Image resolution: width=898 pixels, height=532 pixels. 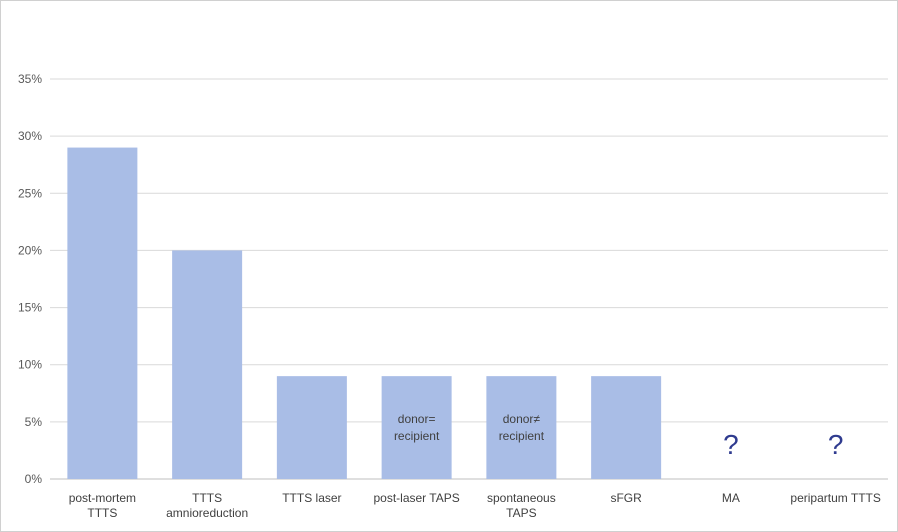 I want to click on bar-annotation: donor=, so click(x=417, y=419).